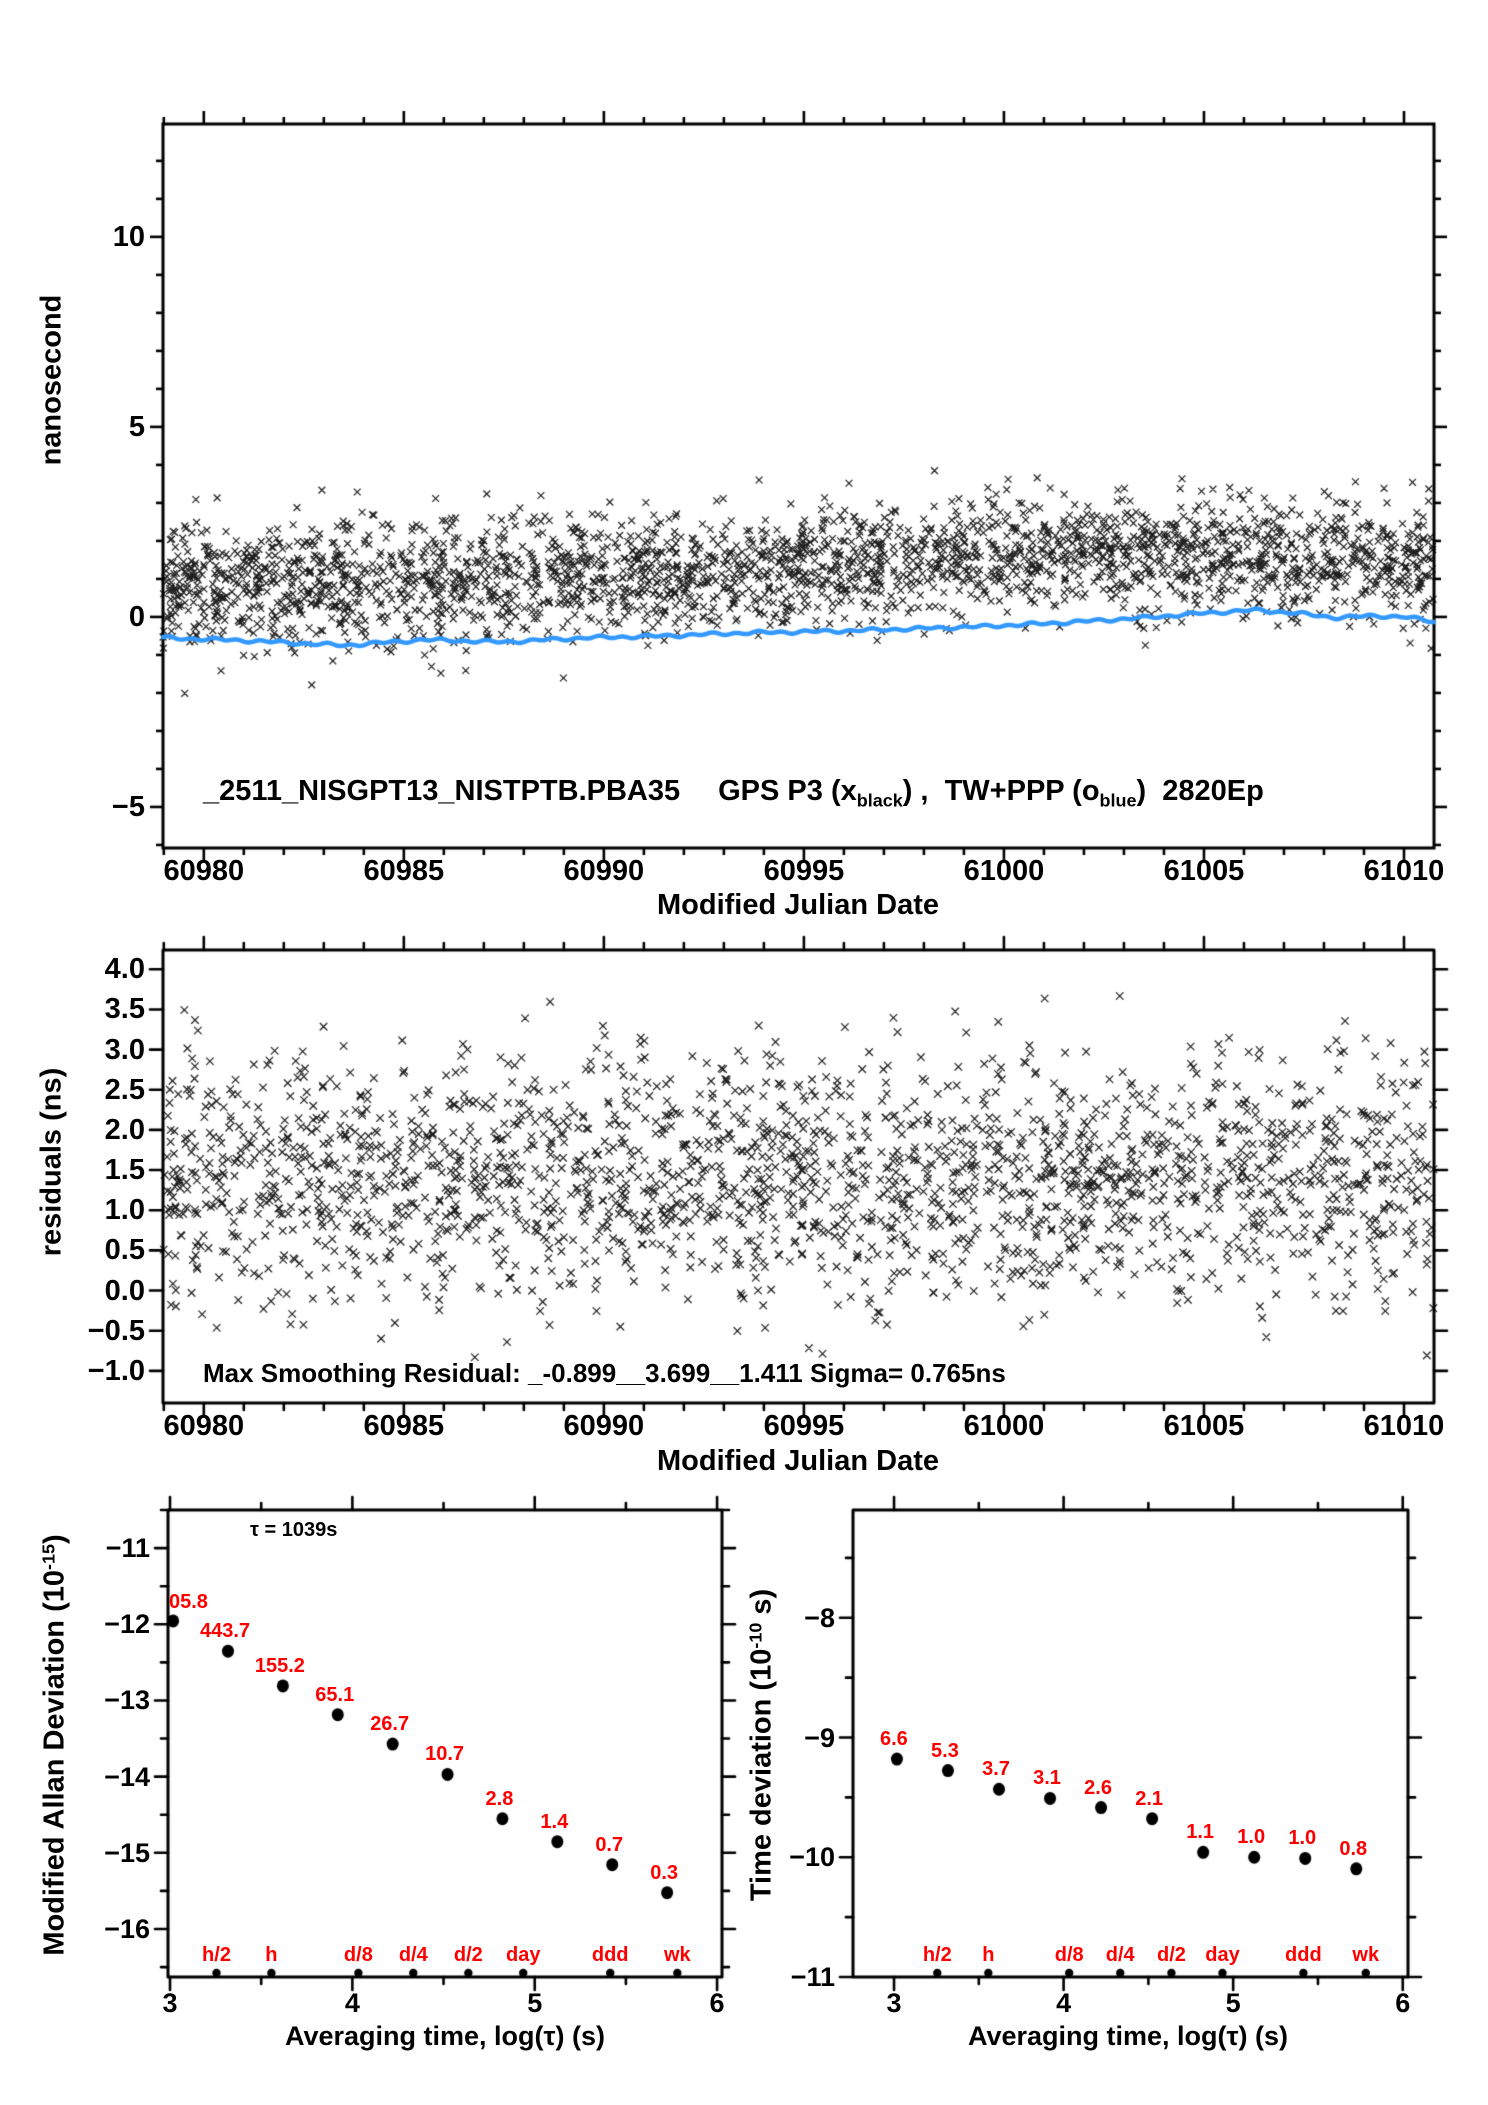 The image size is (1488, 2105). What do you see at coordinates (51, 380) in the screenshot?
I see `phase-y-axis-title: nanosecond` at bounding box center [51, 380].